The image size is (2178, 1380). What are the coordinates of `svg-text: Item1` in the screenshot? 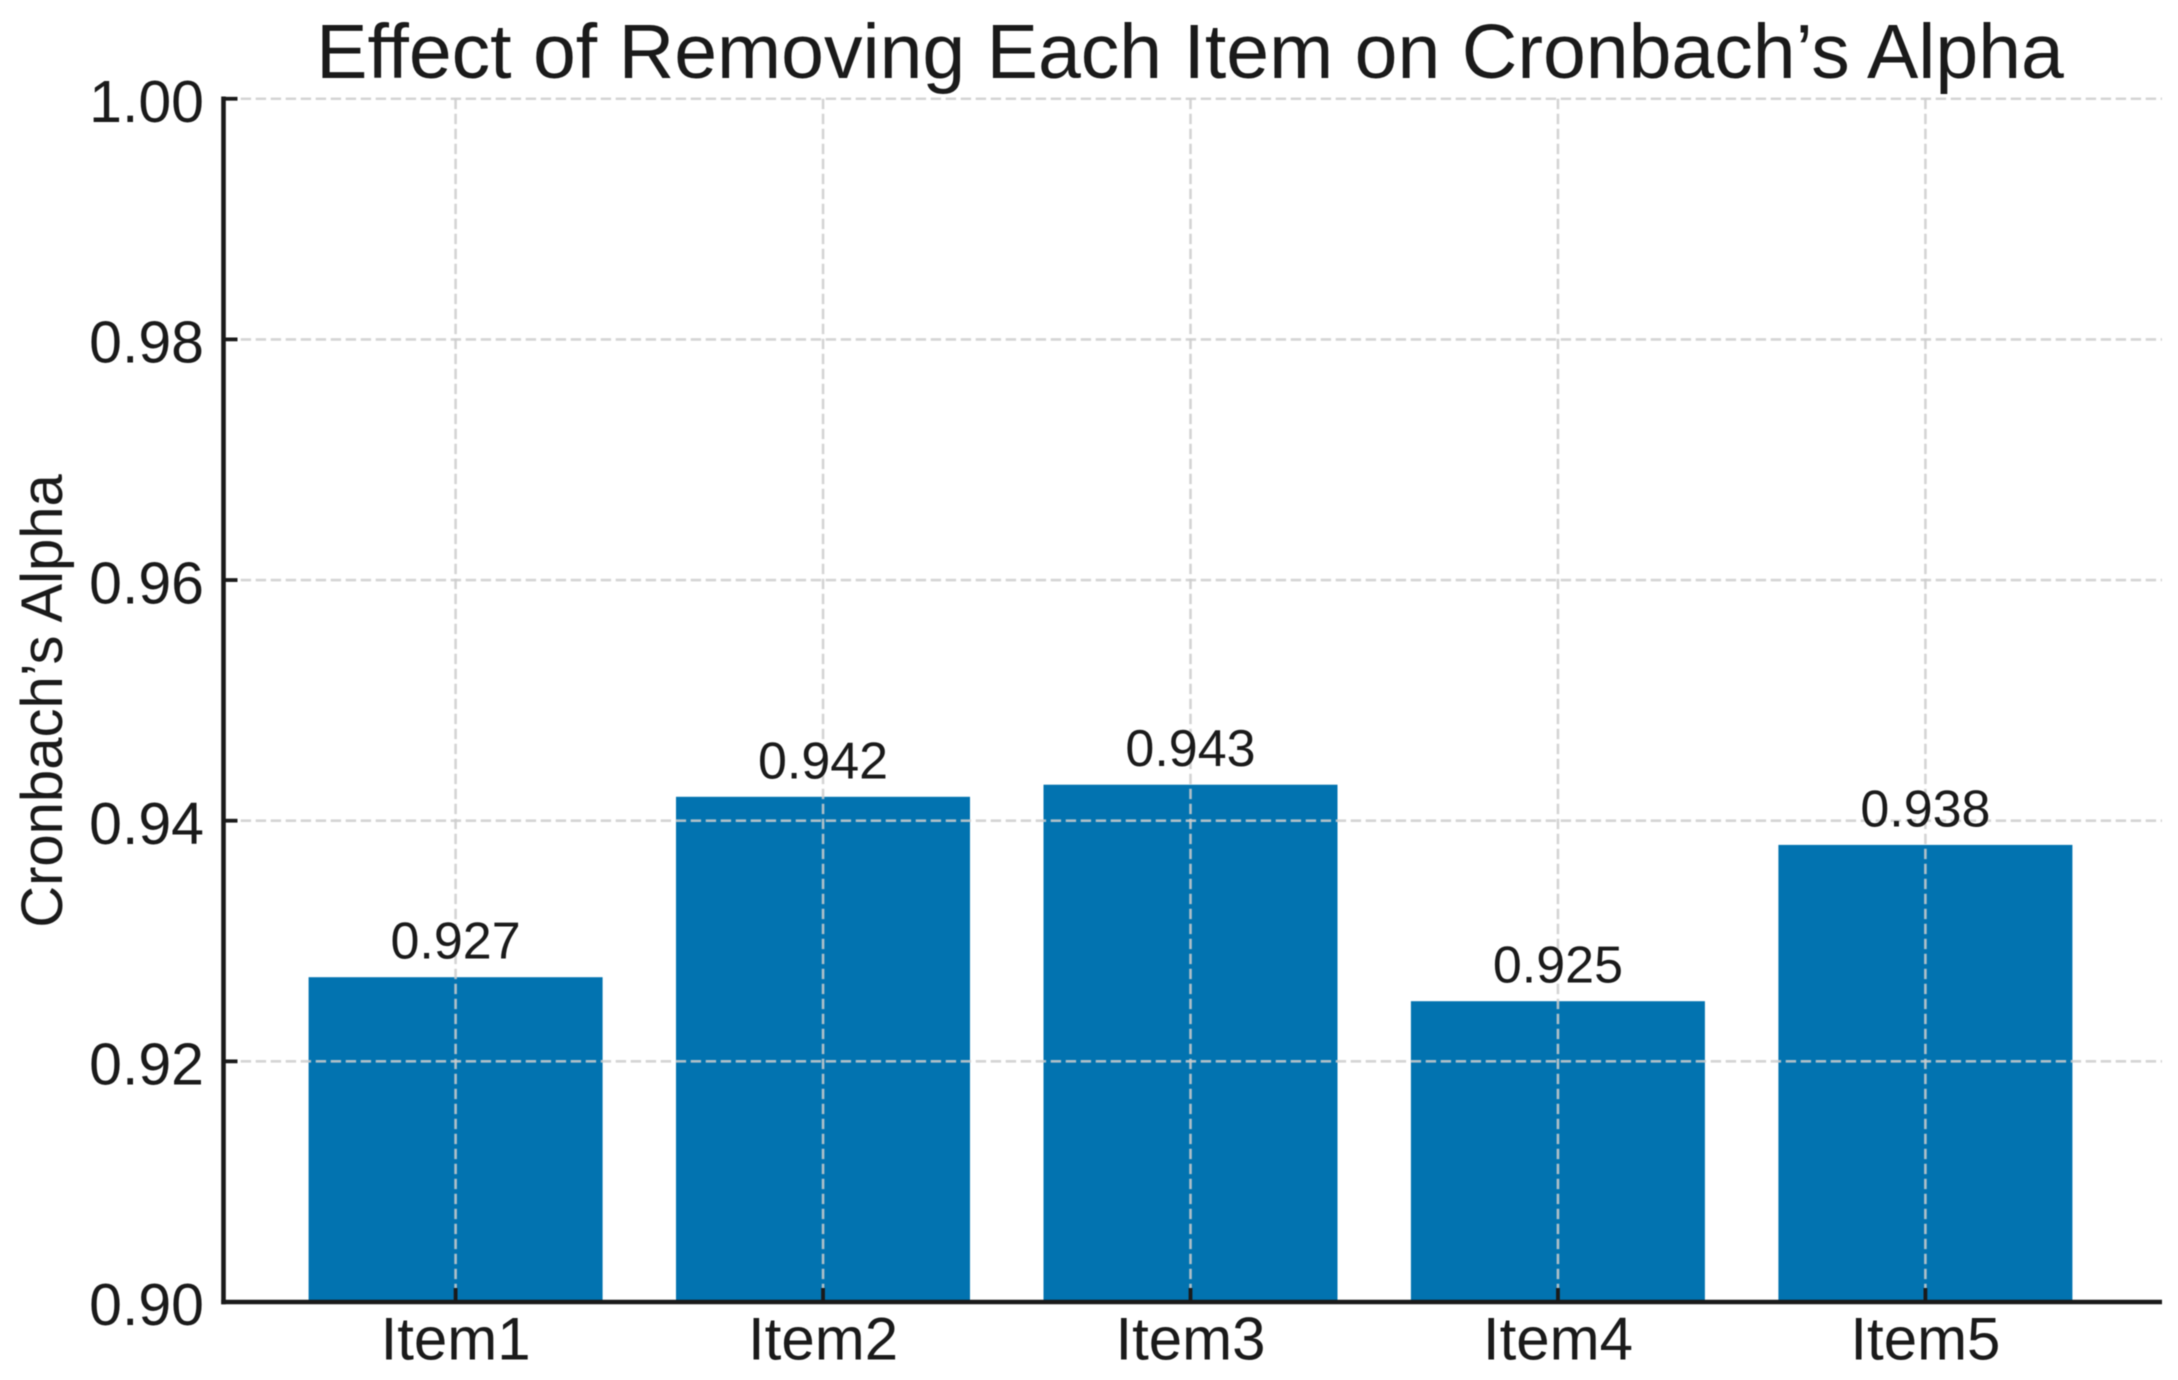 It's located at (456, 1339).